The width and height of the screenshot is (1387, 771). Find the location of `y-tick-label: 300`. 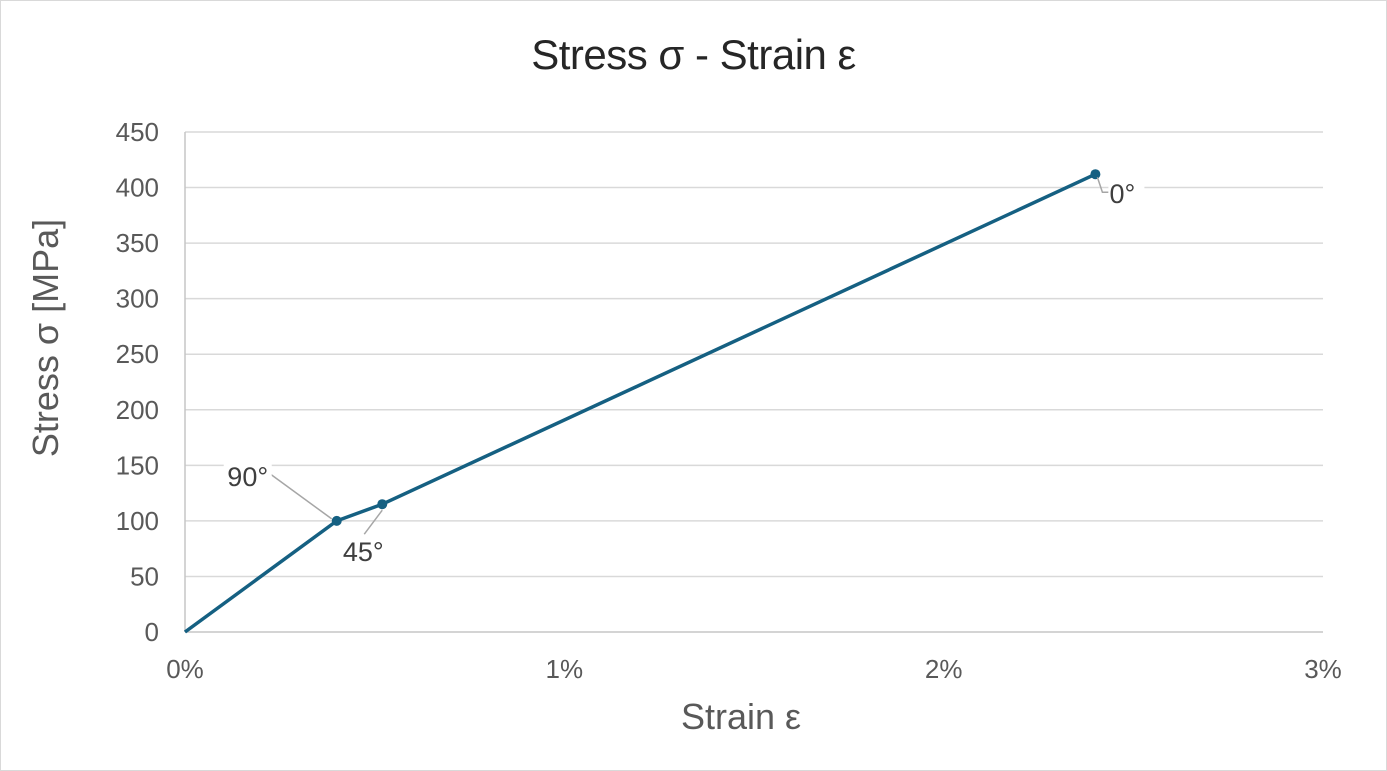

y-tick-label: 300 is located at coordinates (137, 299).